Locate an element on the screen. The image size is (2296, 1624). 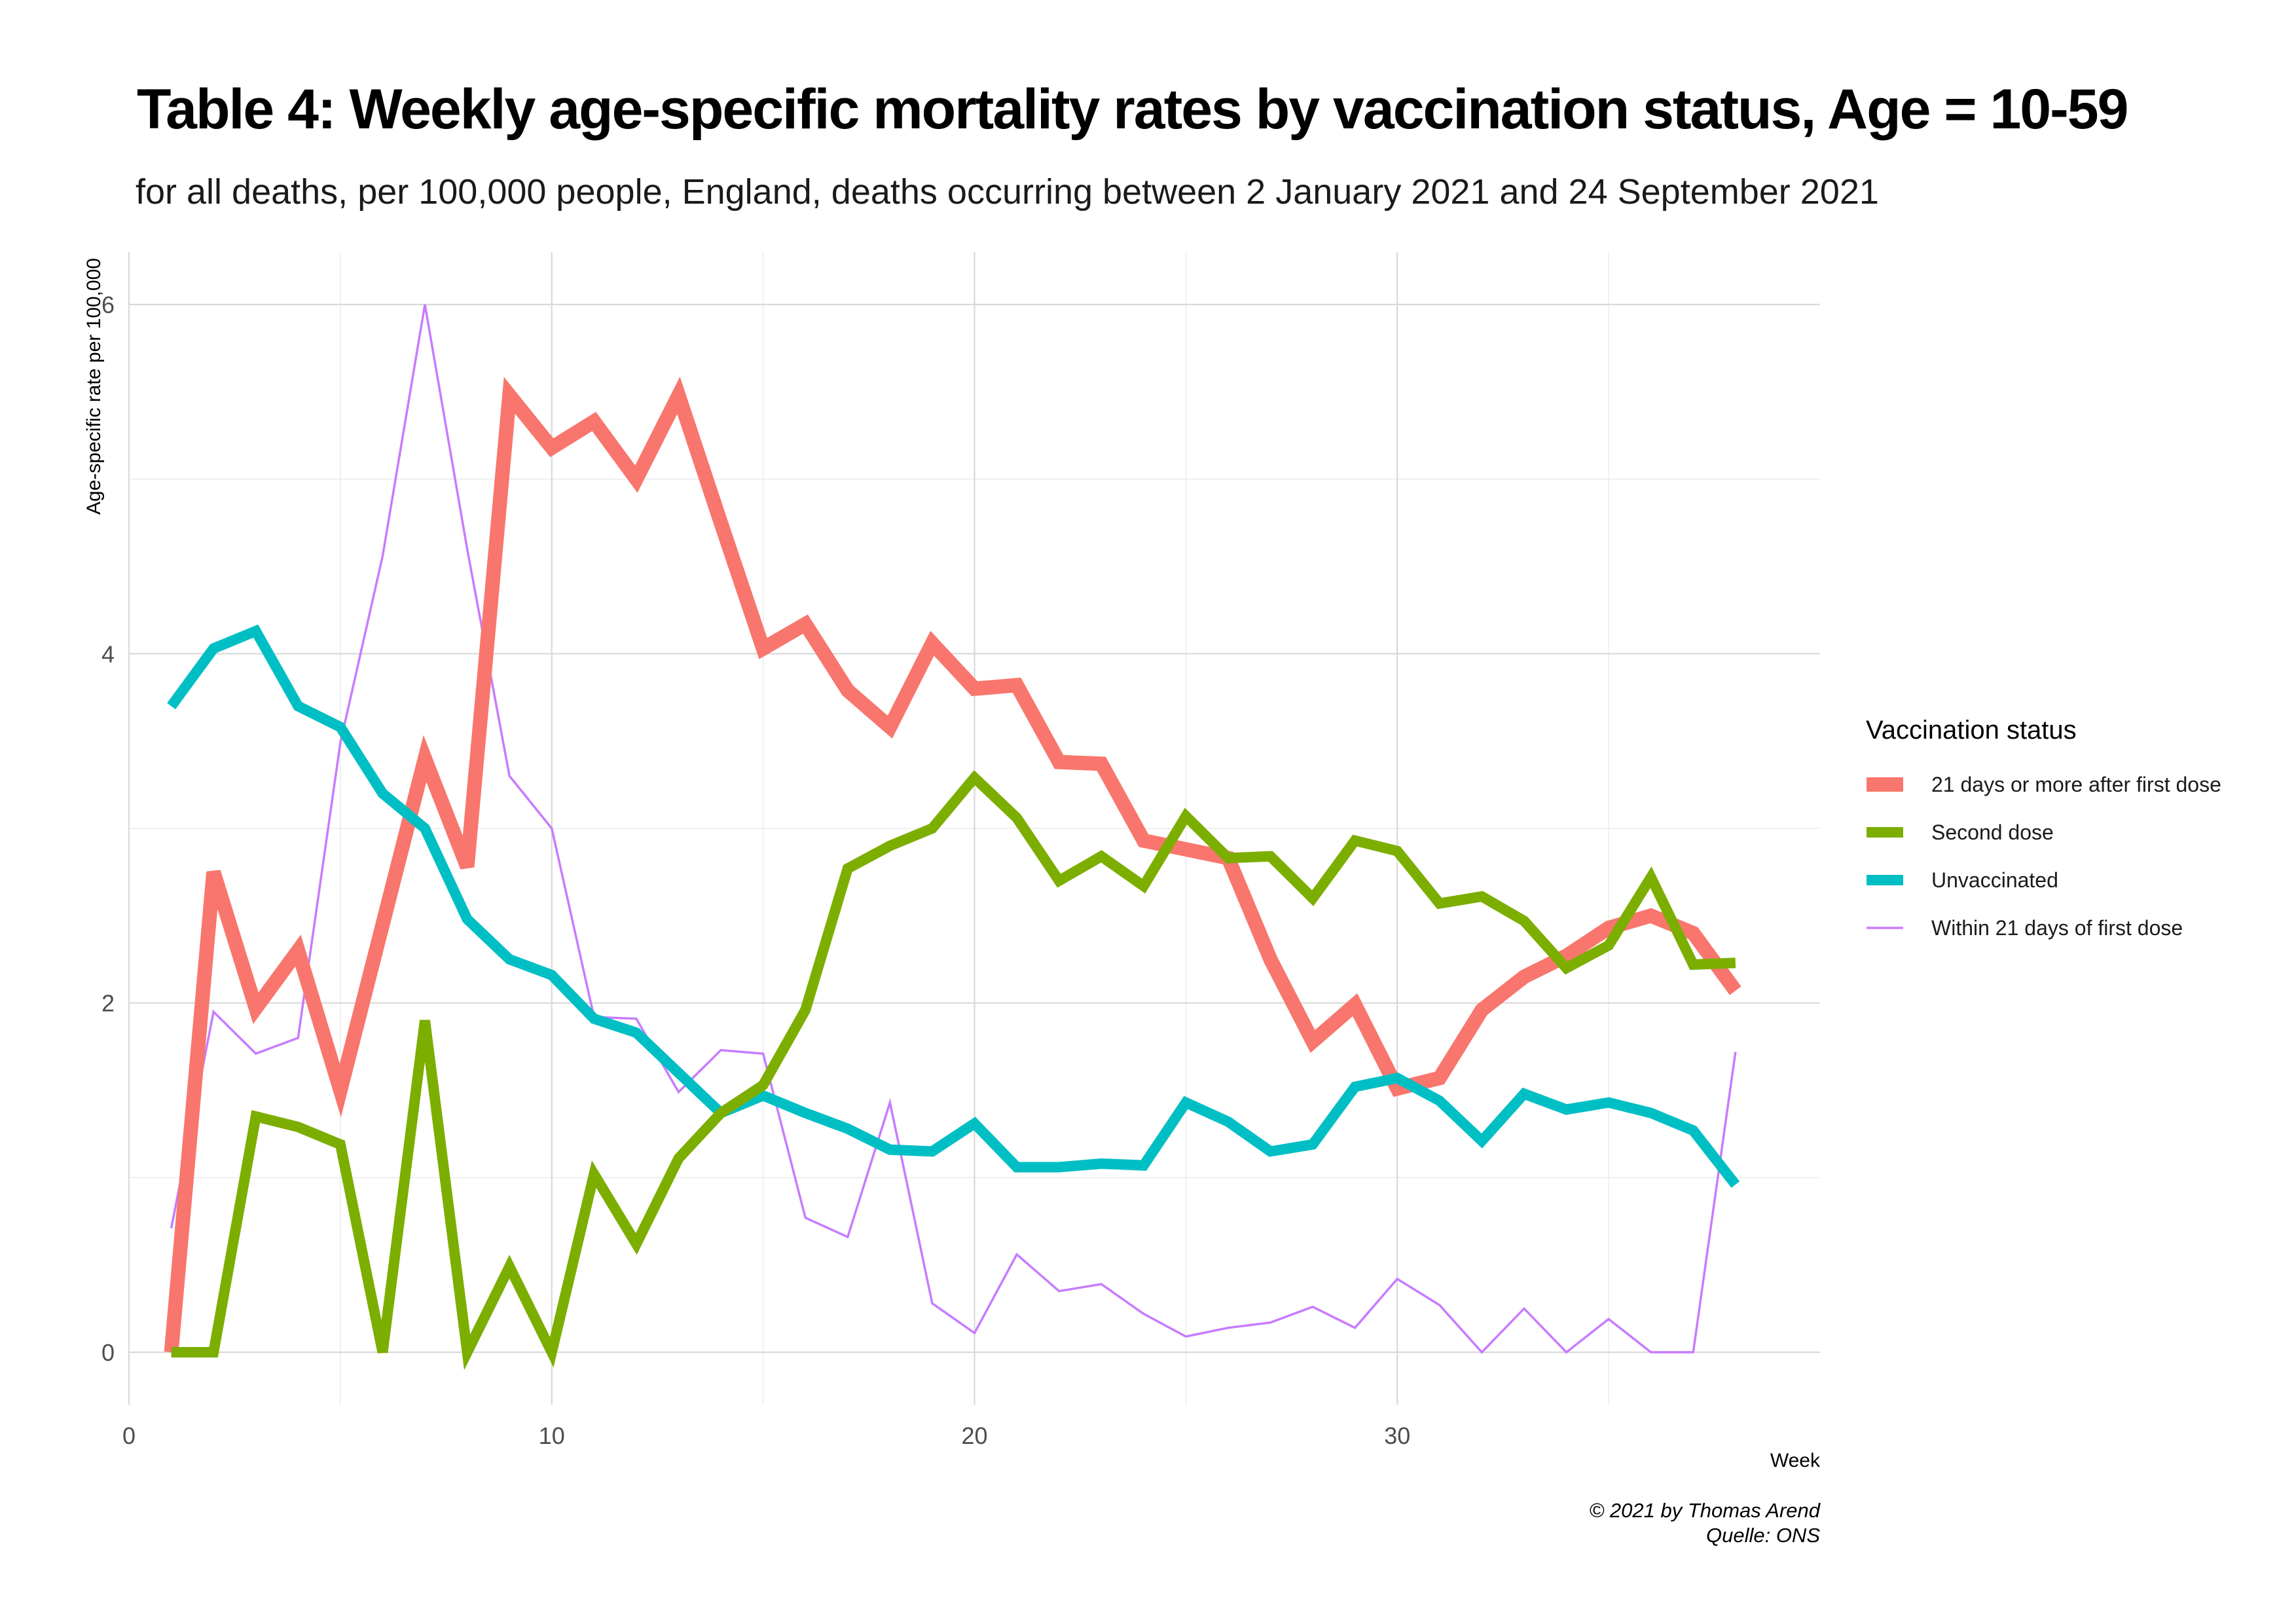
caption-copyright: © 2021 by Thomas Arend is located at coordinates (1705, 1510).